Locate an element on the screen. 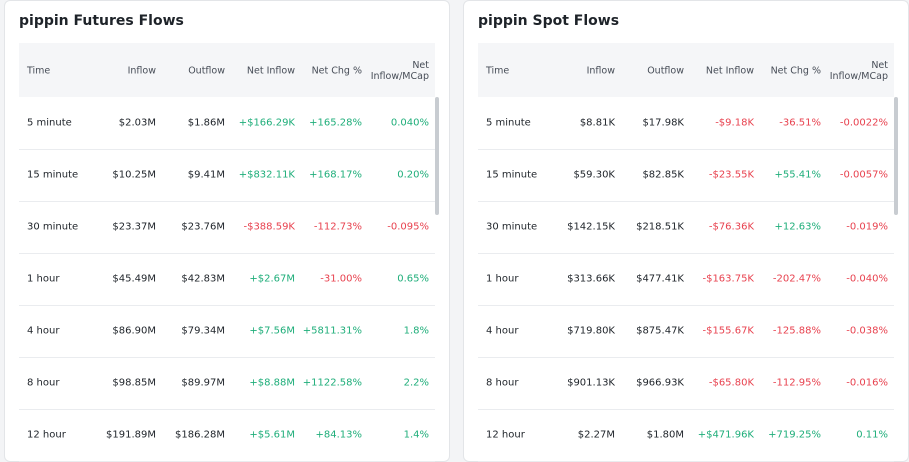 This screenshot has width=909, height=462. value-cell: +$7.56M is located at coordinates (272, 331).